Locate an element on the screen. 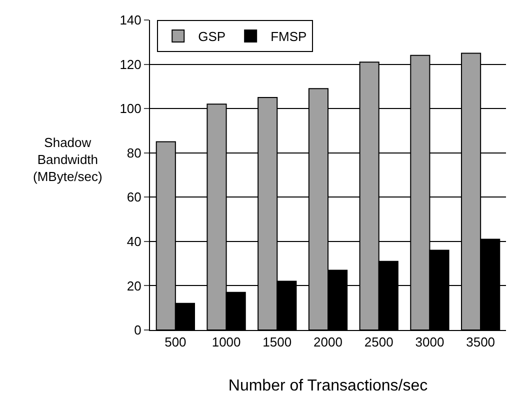 This screenshot has width=526, height=420. y-axis-title: Shadow Bandwidth (MByte/sec) is located at coordinates (67, 159).